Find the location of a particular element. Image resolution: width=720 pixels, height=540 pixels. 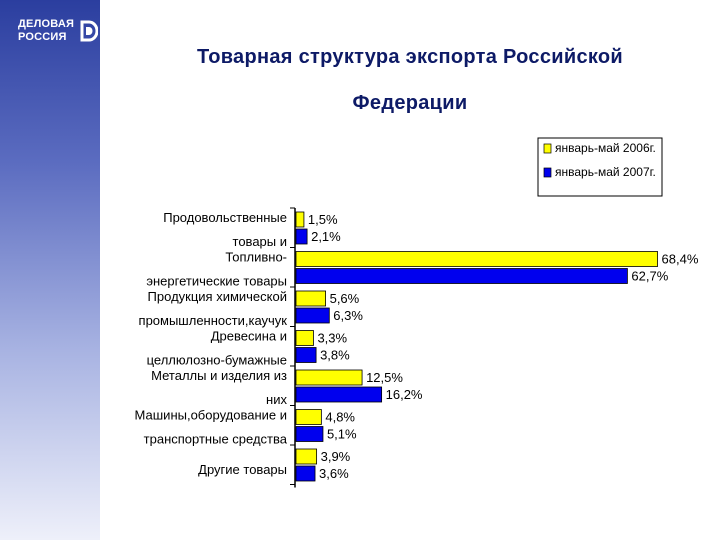

value-label: 3,6% is located at coordinates (334, 473).